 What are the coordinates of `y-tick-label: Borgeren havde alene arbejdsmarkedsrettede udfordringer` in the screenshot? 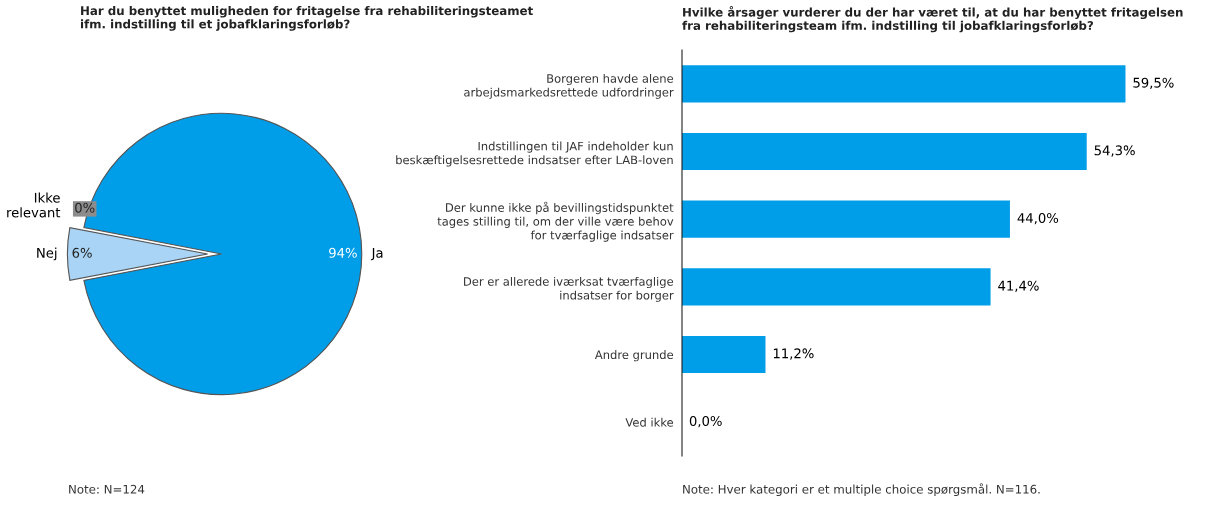 It's located at (569, 86).